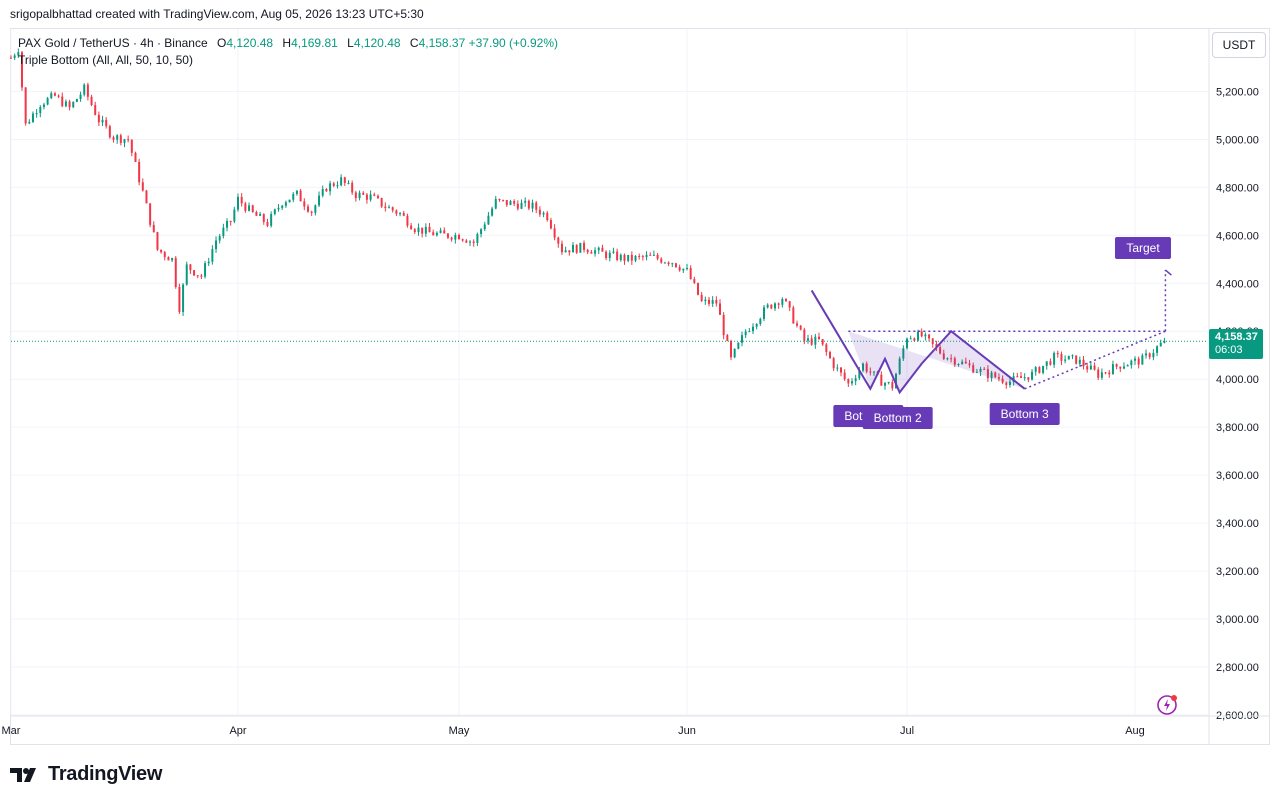 Image resolution: width=1280 pixels, height=805 pixels. I want to click on currency-button: USDT, so click(1239, 45).